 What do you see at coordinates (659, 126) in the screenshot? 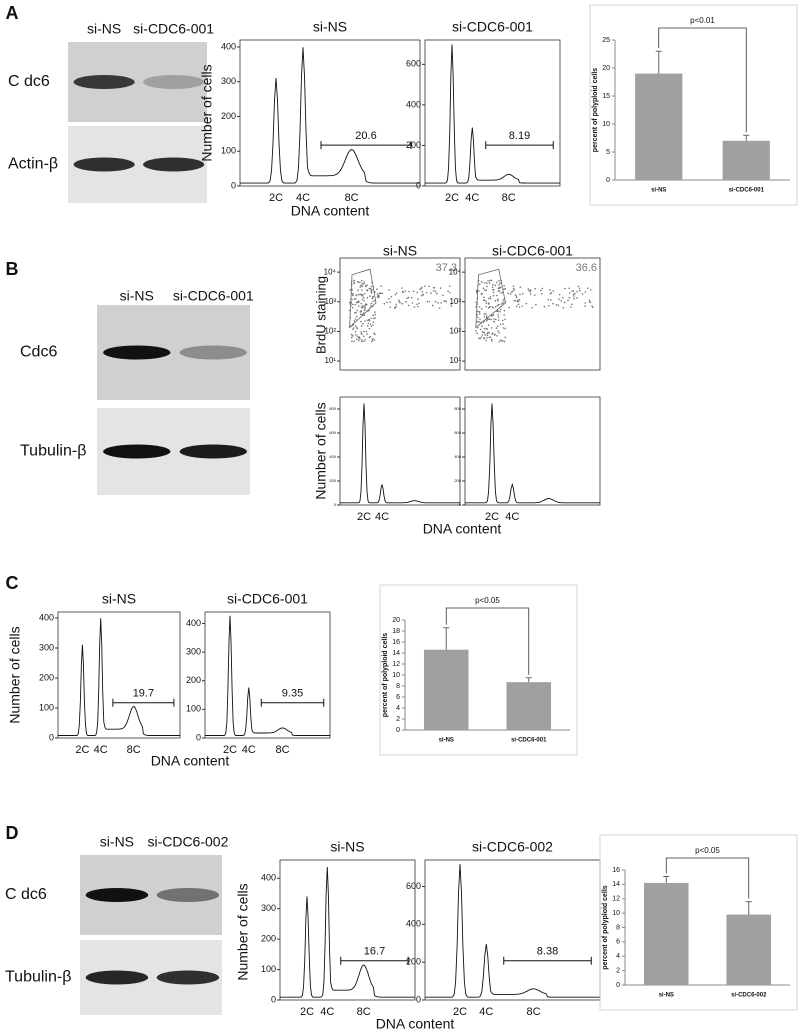
I see `bar` at bounding box center [659, 126].